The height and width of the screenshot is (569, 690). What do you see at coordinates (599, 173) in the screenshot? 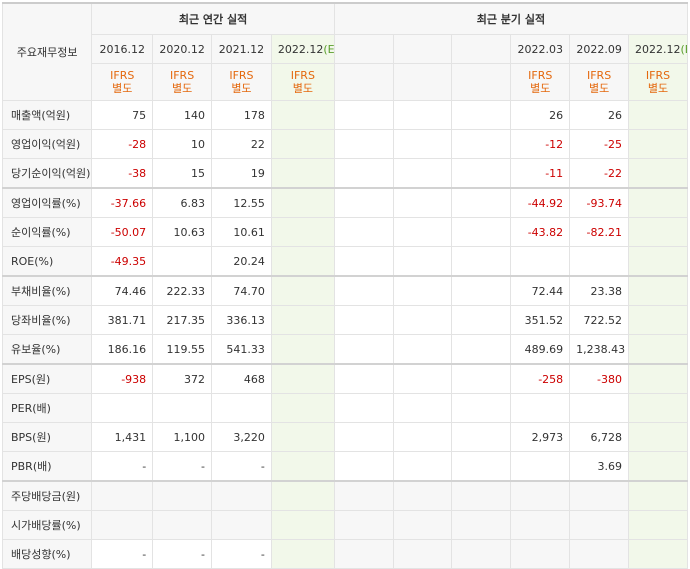
I see `quarter-value-cell: -22` at bounding box center [599, 173].